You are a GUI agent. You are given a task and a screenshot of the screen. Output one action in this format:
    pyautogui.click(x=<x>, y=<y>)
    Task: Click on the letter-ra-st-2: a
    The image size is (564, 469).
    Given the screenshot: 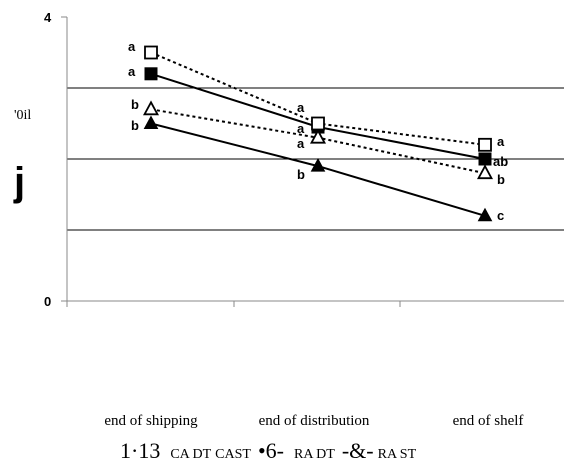 What is the action you would take?
    pyautogui.click(x=301, y=143)
    